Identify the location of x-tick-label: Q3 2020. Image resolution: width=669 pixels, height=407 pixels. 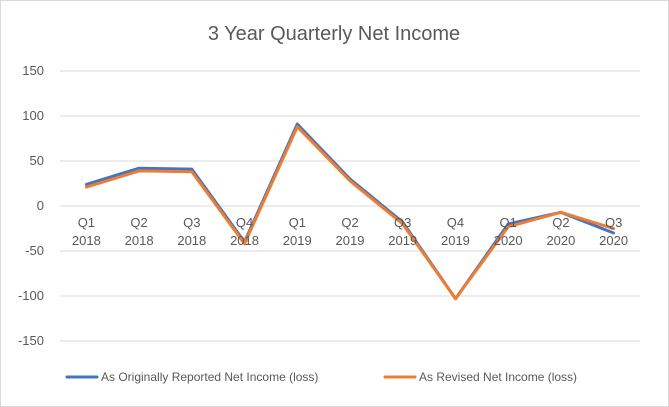
(613, 231).